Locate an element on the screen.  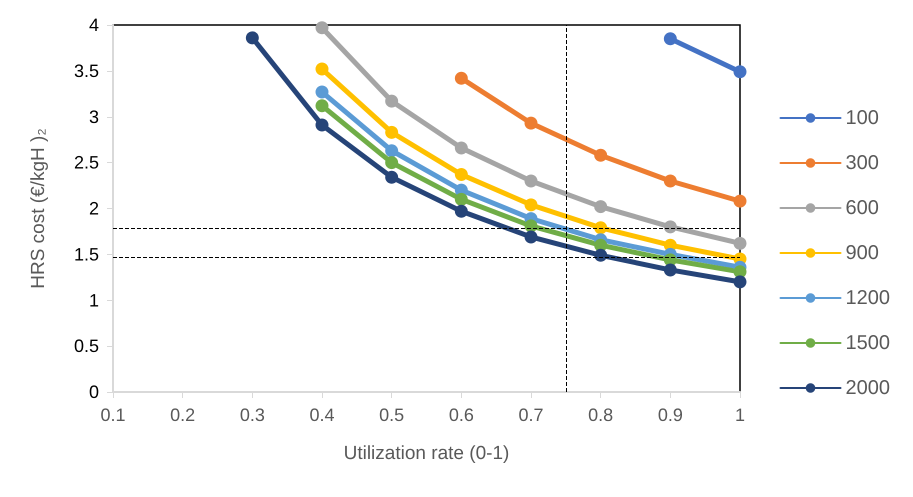
legend-label: 300 is located at coordinates (862, 163).